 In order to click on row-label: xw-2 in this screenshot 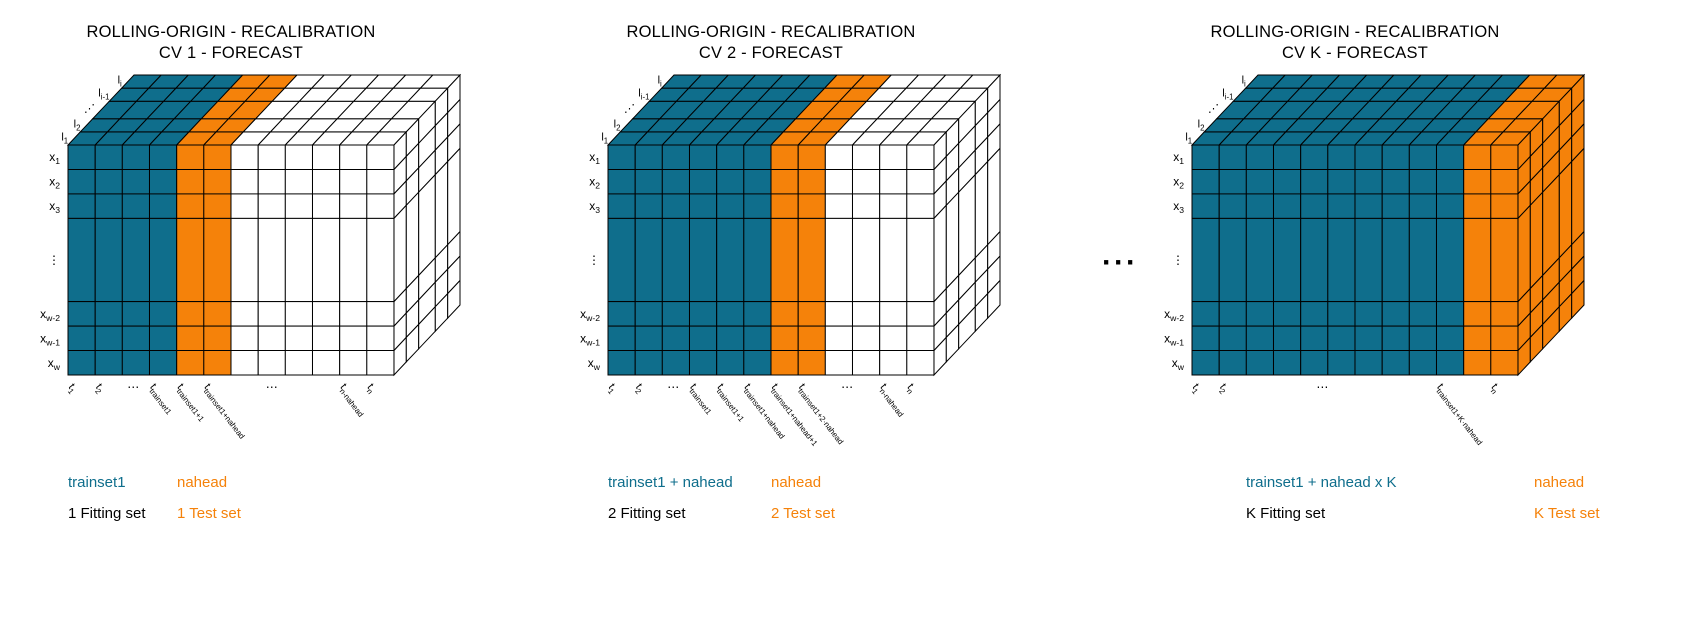, I will do `click(590, 315)`.